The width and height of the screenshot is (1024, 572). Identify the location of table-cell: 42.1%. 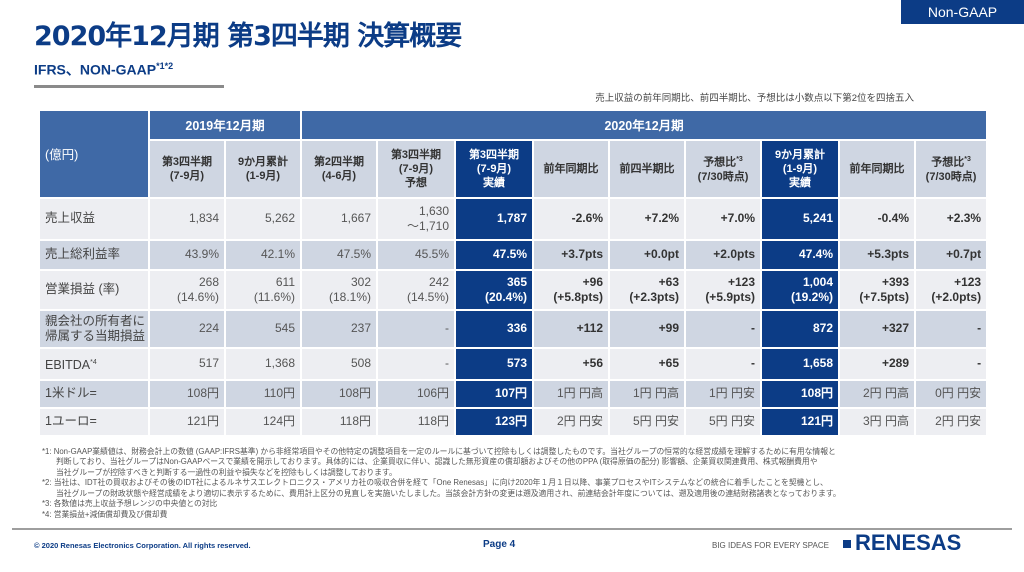
(263, 254).